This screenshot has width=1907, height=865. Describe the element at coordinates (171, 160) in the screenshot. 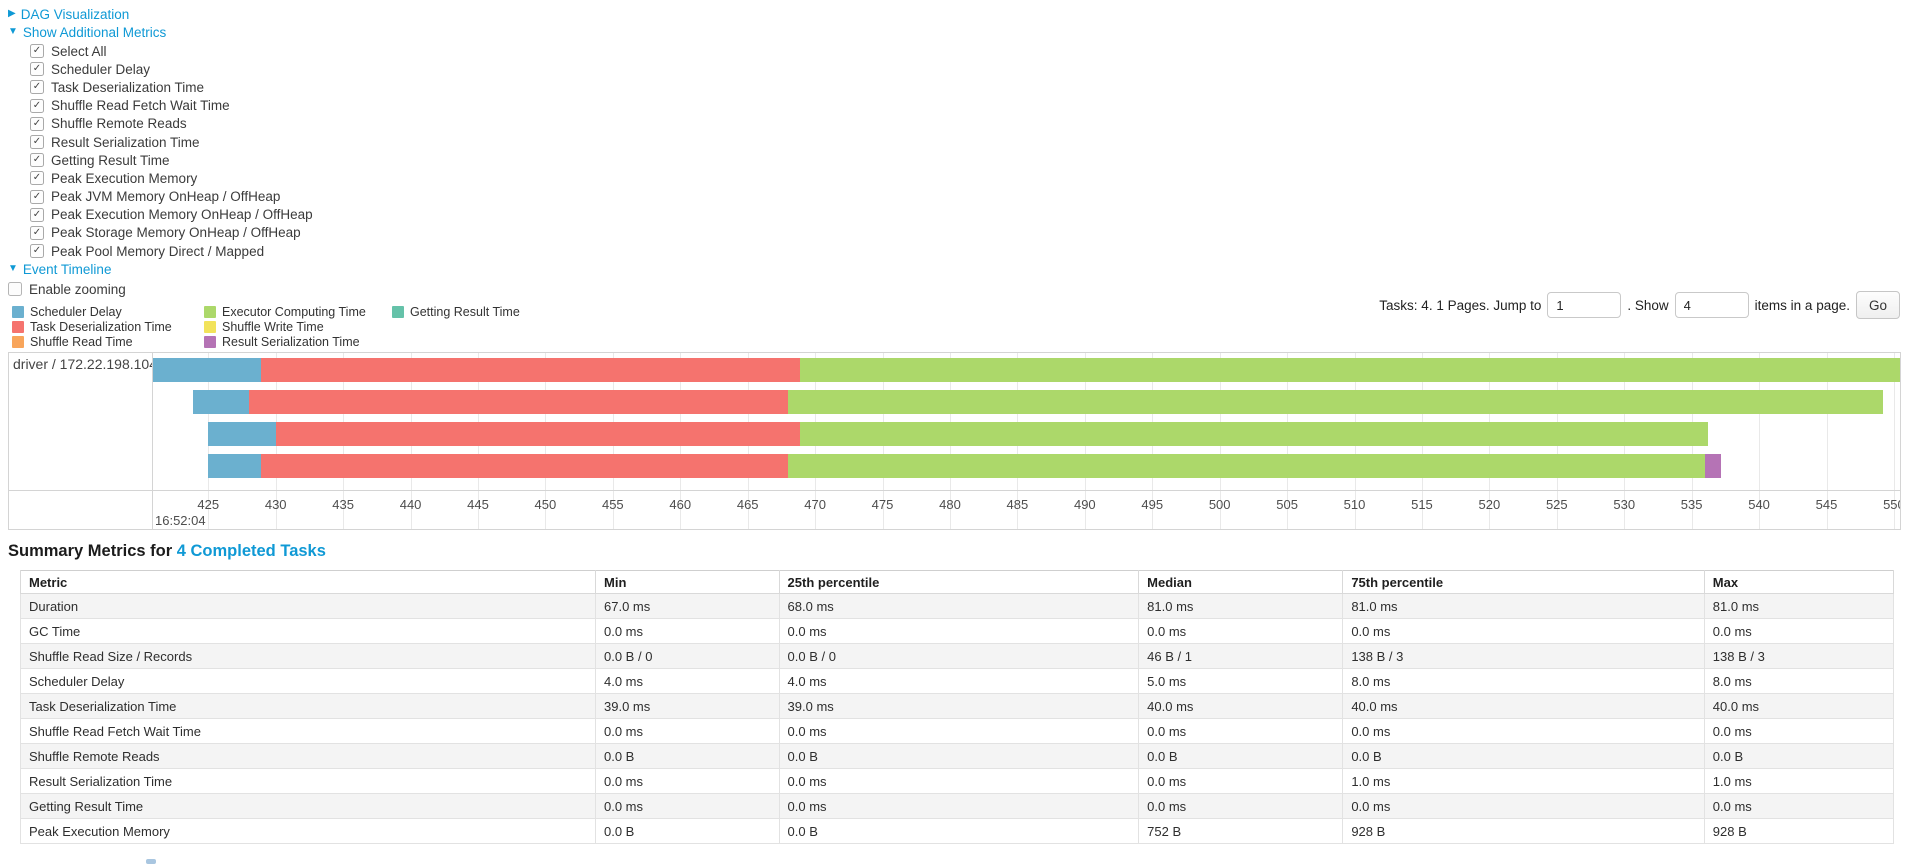

I see `metric-option-row: ✓ Getting Result Time` at that location.